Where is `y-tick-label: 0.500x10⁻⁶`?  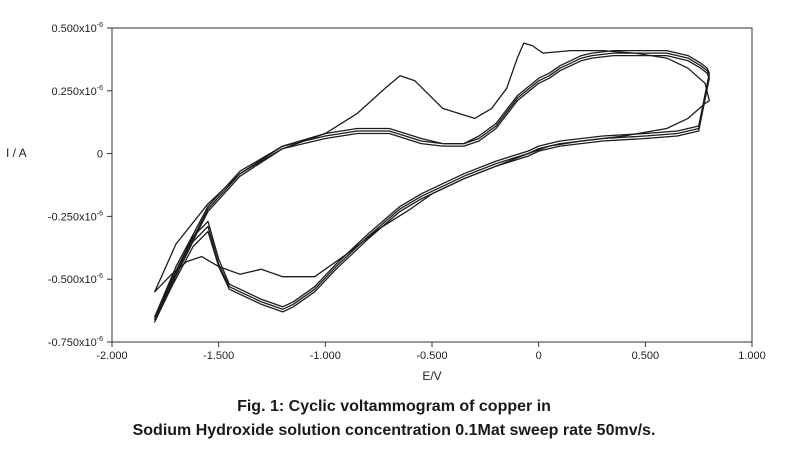 y-tick-label: 0.500x10⁻⁶ is located at coordinates (78, 28).